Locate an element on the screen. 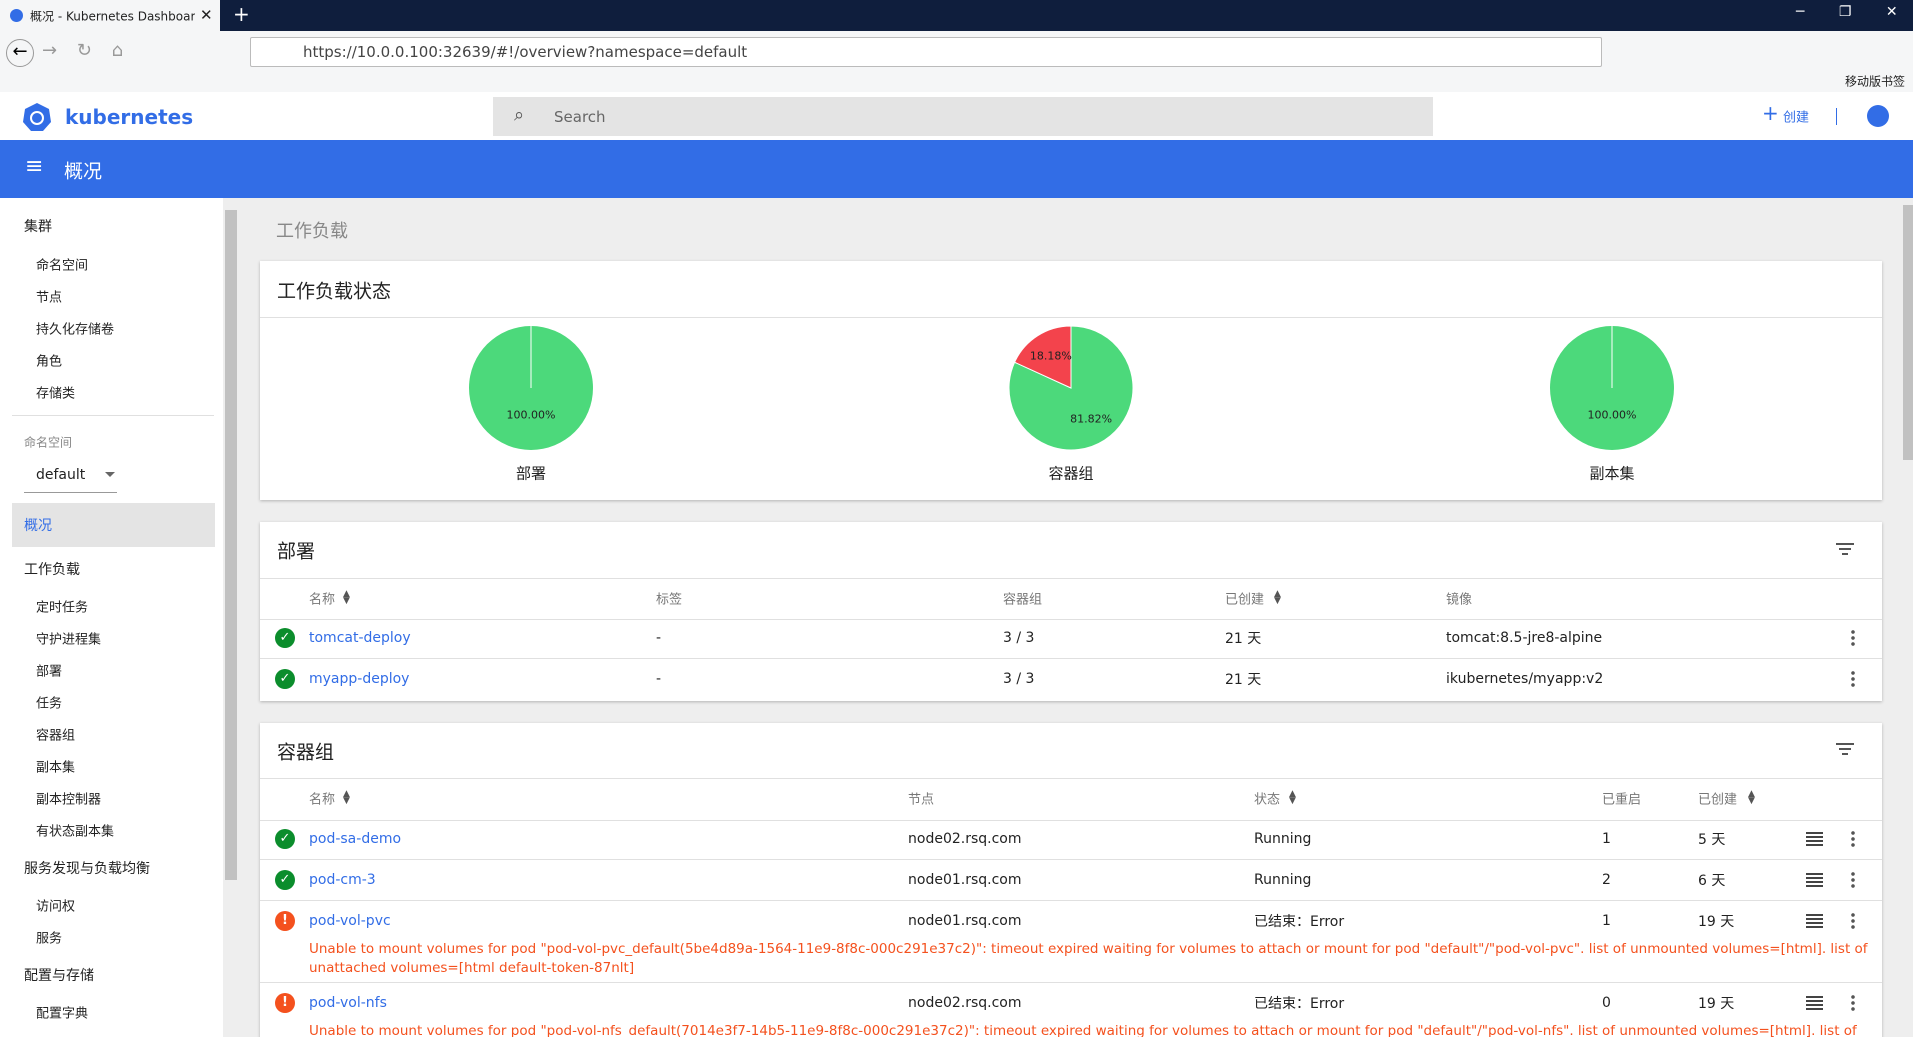 The height and width of the screenshot is (1037, 1913). tab-close: ✕ is located at coordinates (206, 15).